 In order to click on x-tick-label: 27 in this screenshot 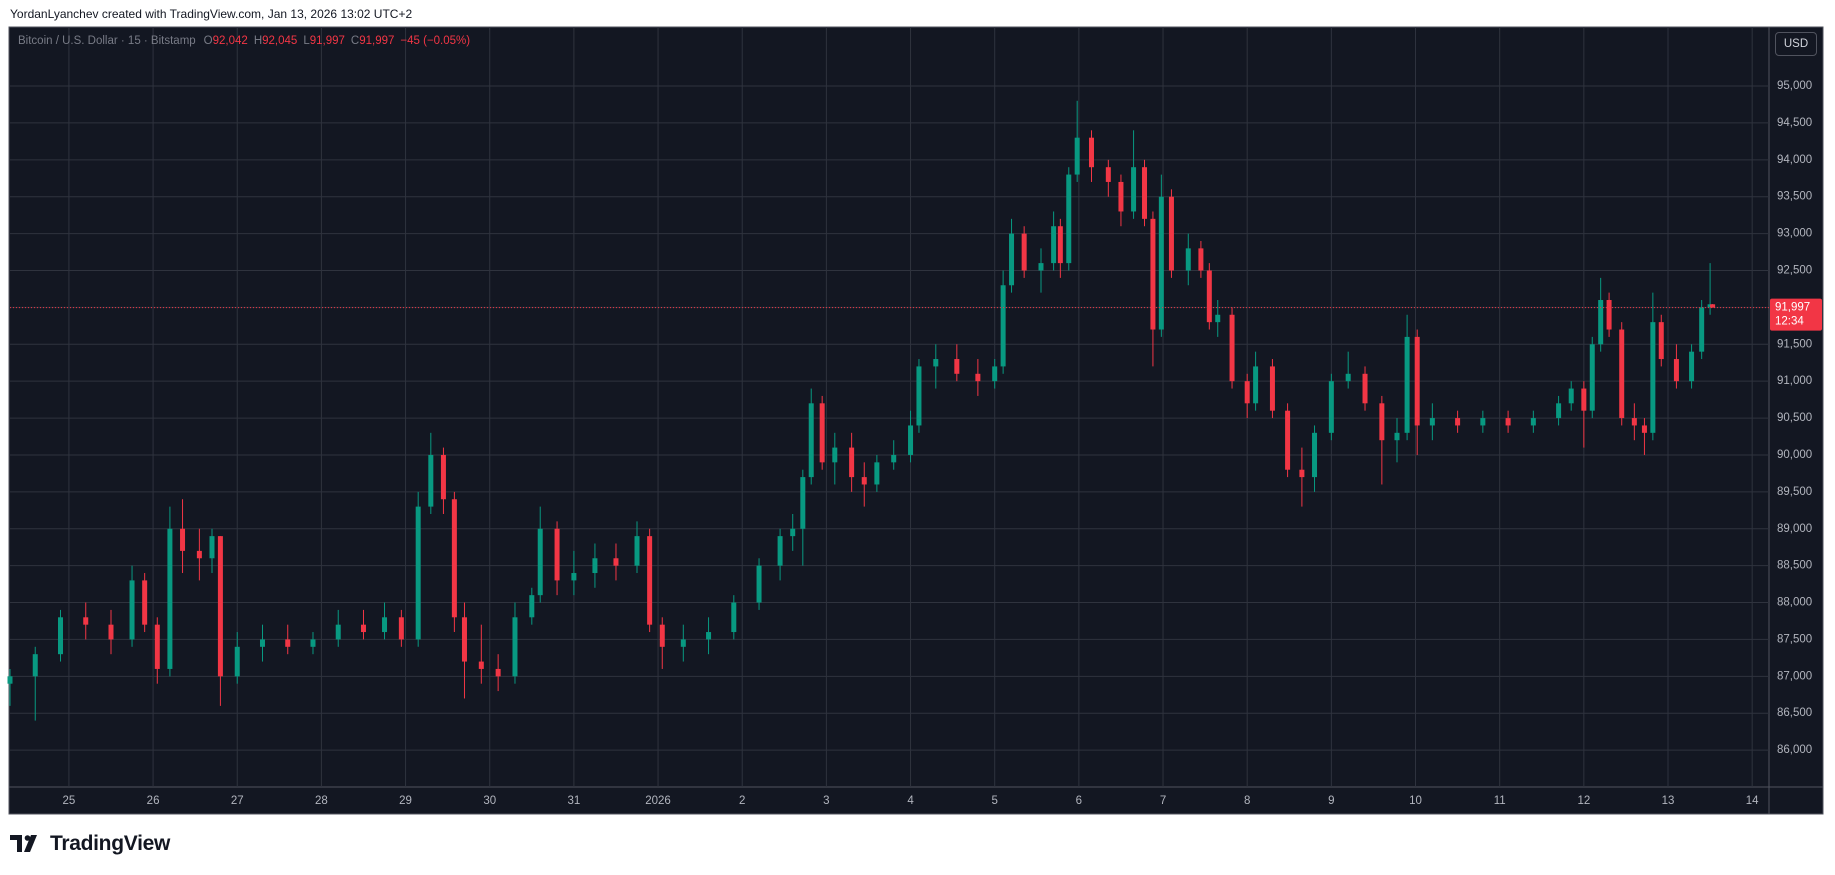, I will do `click(237, 801)`.